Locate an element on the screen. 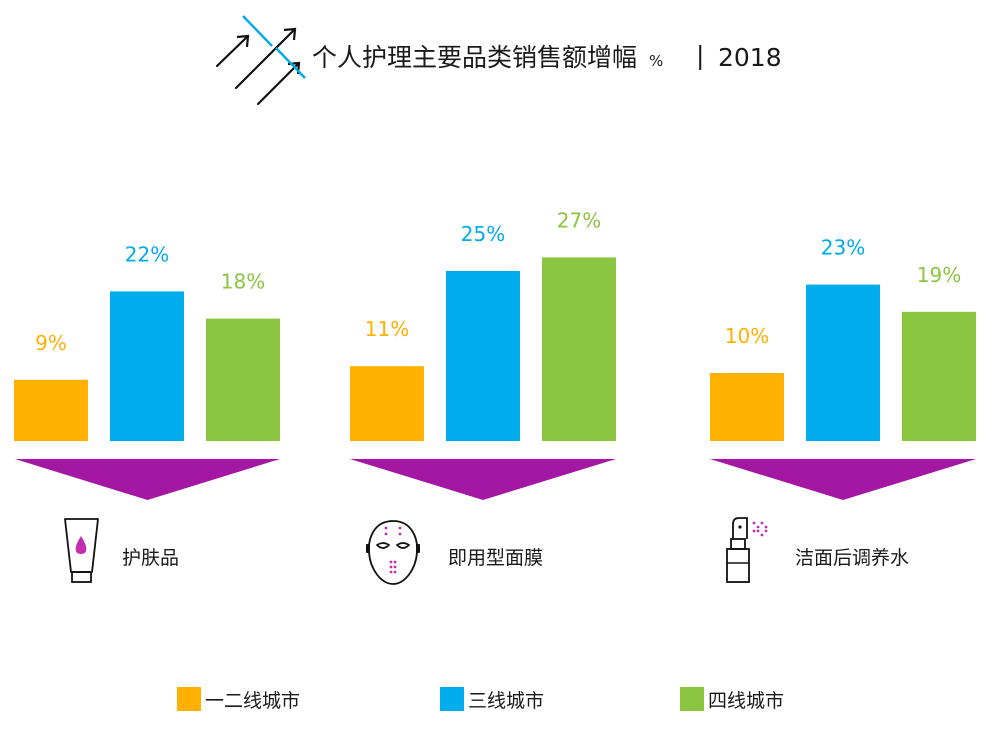 The image size is (996, 731). bar-value-label: 10% is located at coordinates (747, 336).